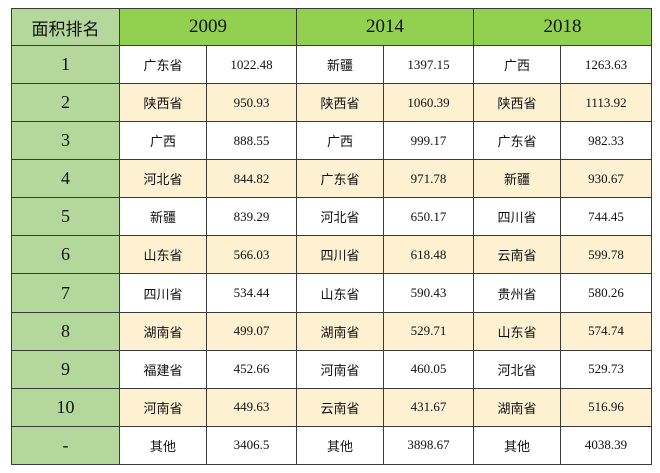 The image size is (660, 473). Describe the element at coordinates (251, 293) in the screenshot. I see `area-value-cell: 534.44` at that location.